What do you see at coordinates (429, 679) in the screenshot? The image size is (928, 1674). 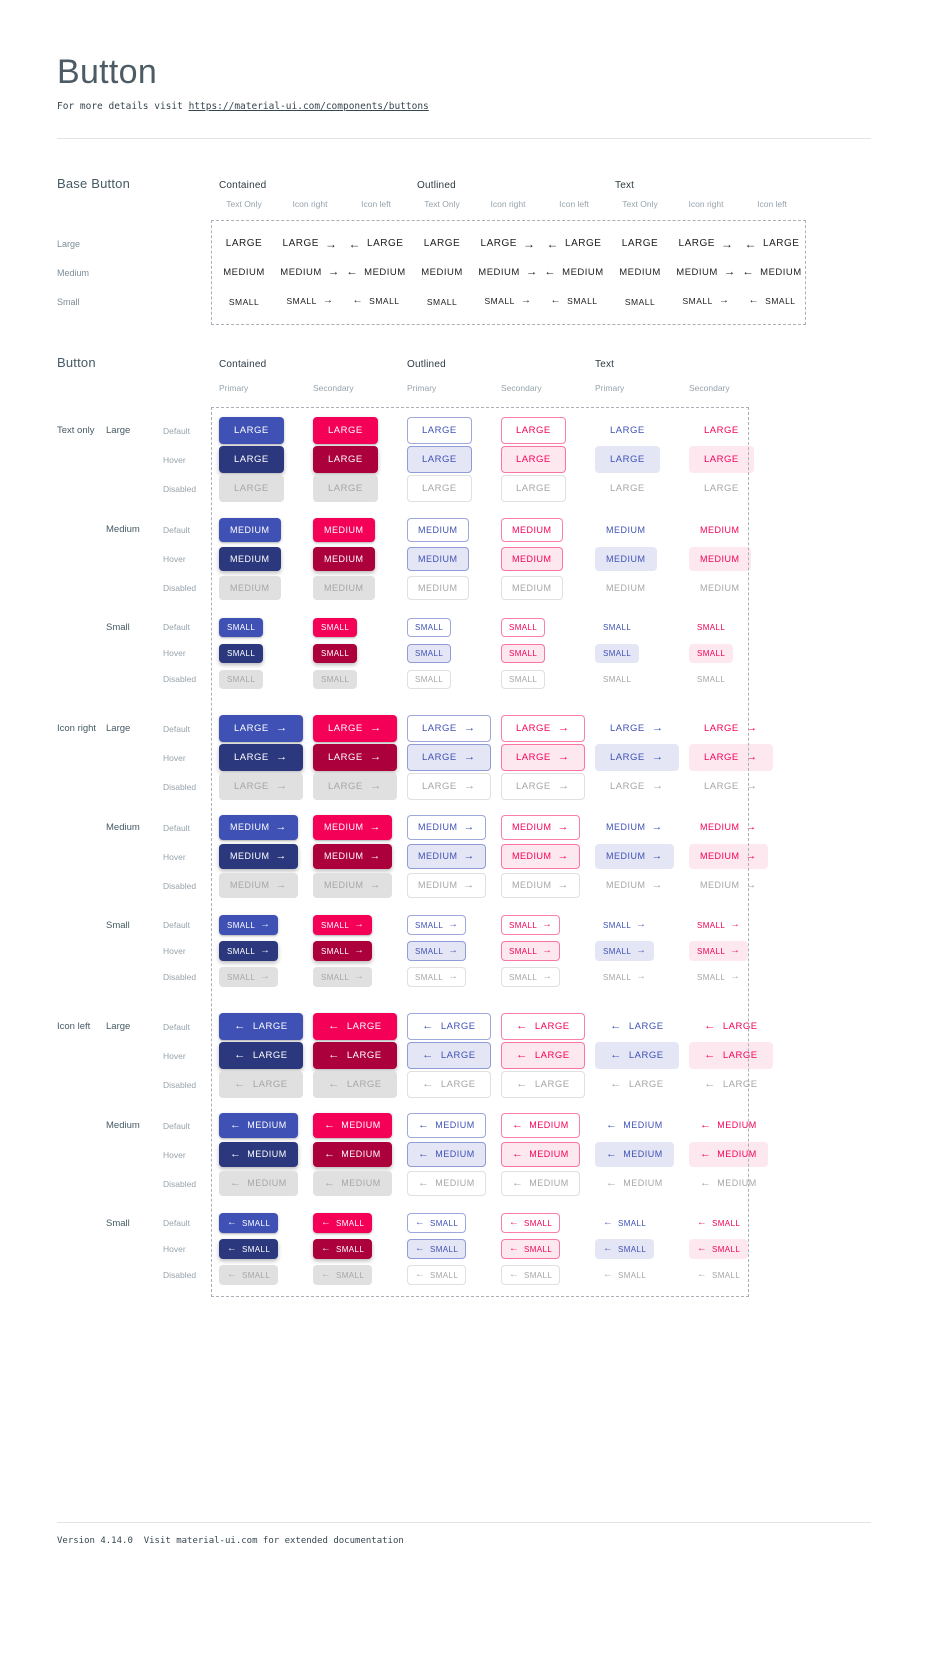 I see `button-outlined-primary-small-disabled: SMALL` at bounding box center [429, 679].